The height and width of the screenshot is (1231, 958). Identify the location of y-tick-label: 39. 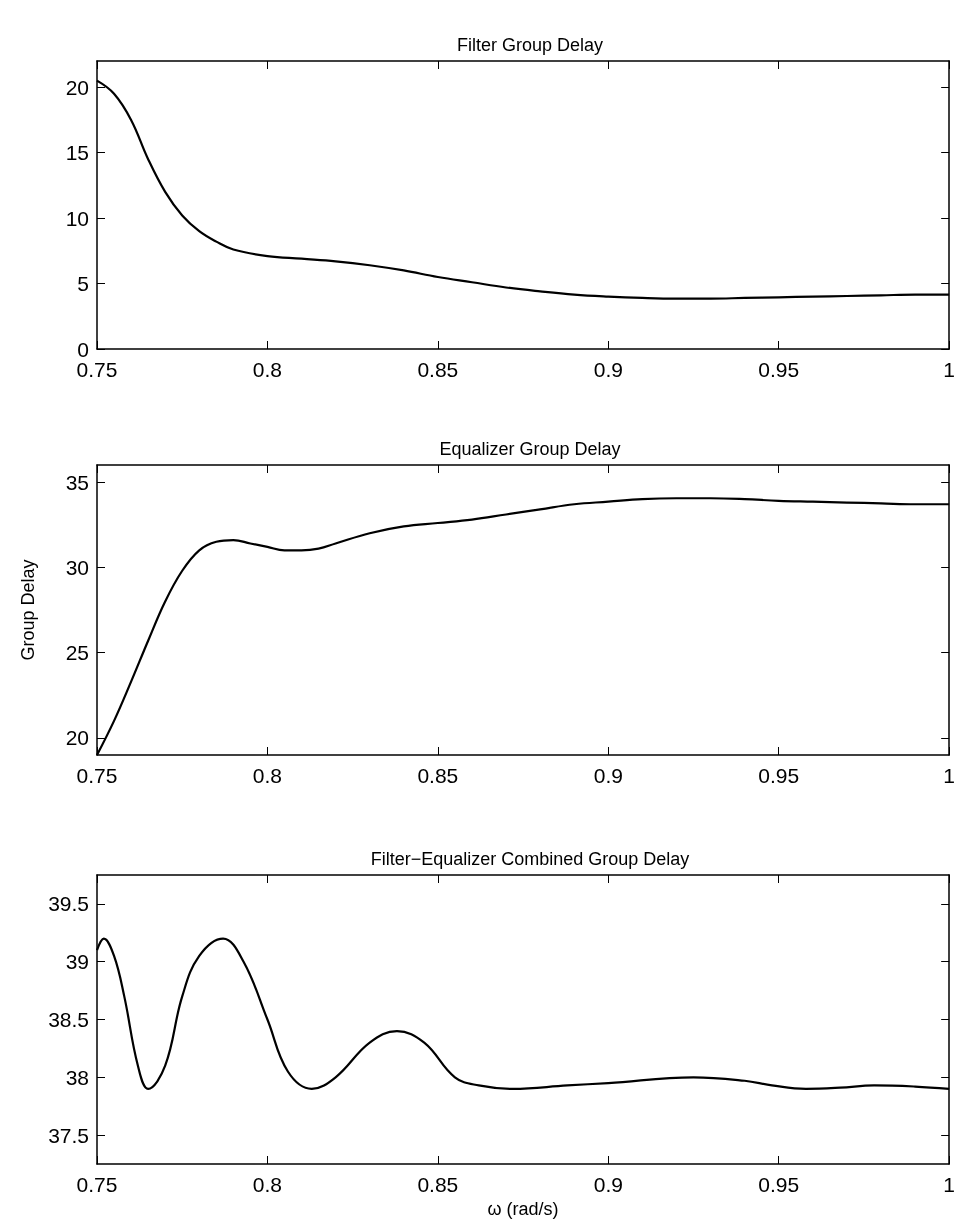
(77, 962).